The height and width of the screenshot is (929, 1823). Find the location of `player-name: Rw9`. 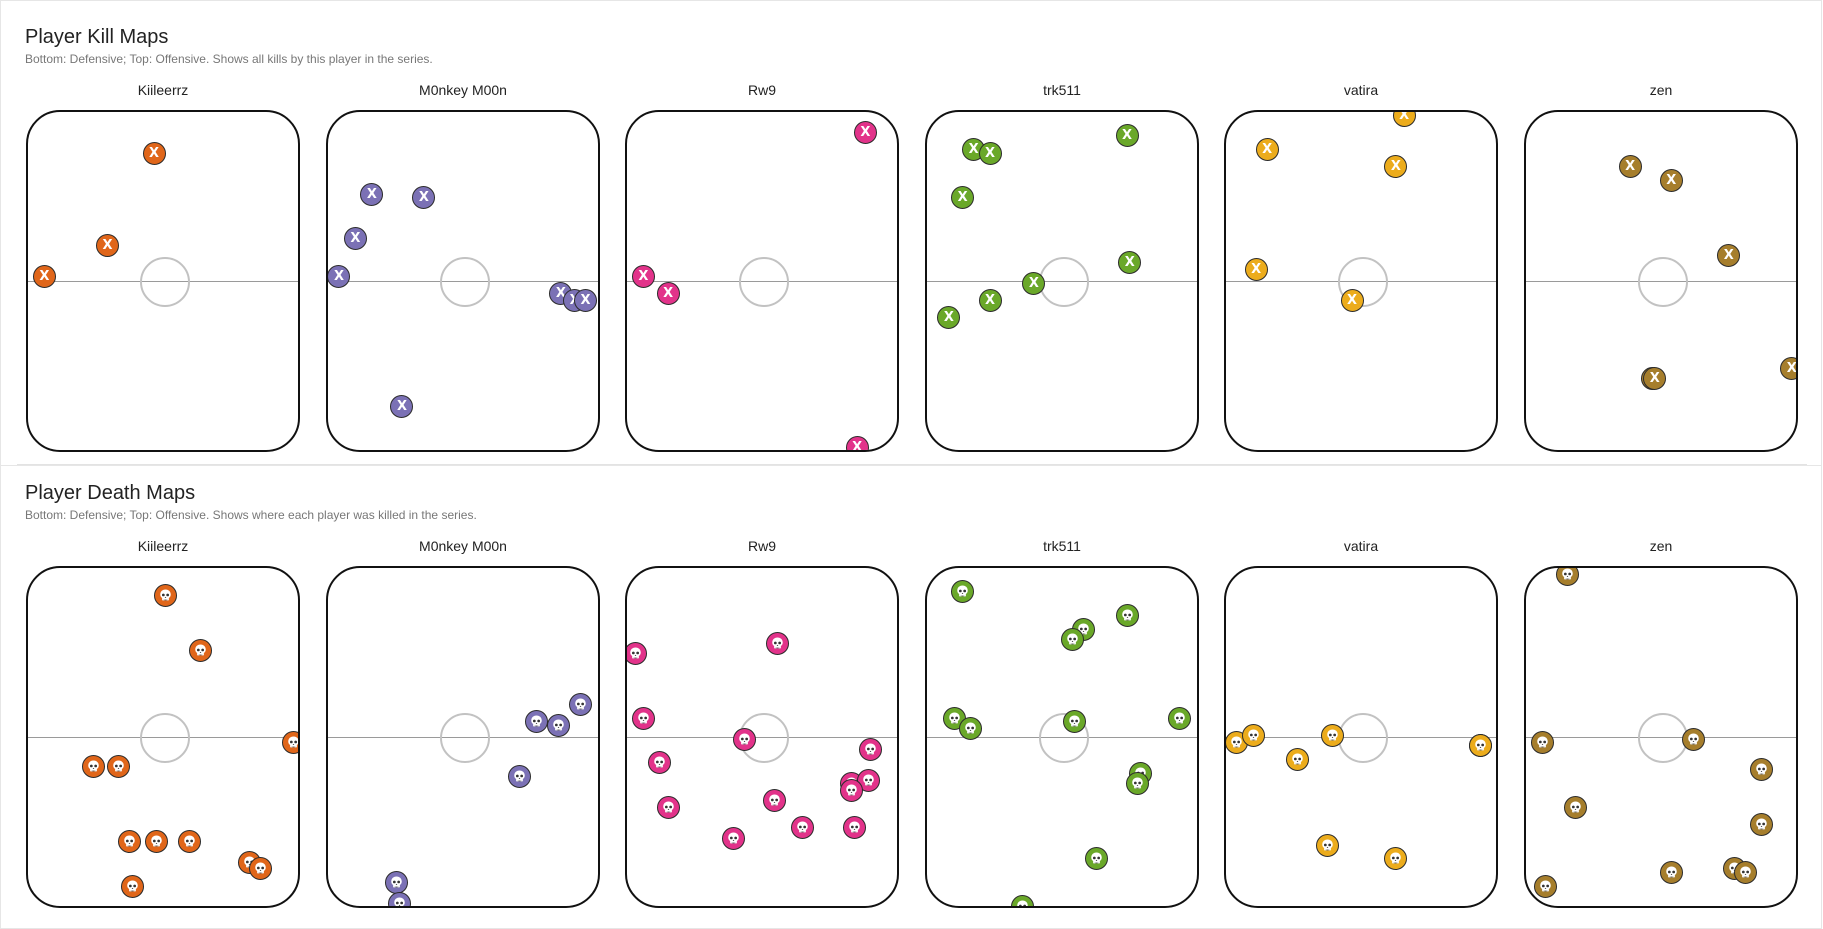

player-name: Rw9 is located at coordinates (761, 546).